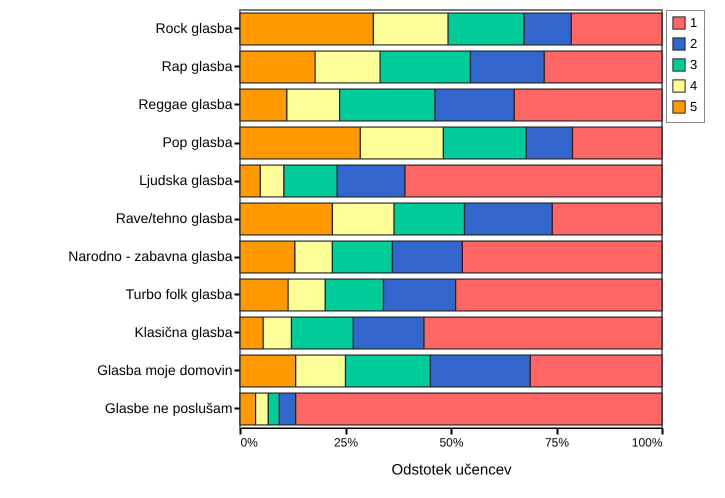 The image size is (725, 498). I want to click on legend-label: 5, so click(694, 106).